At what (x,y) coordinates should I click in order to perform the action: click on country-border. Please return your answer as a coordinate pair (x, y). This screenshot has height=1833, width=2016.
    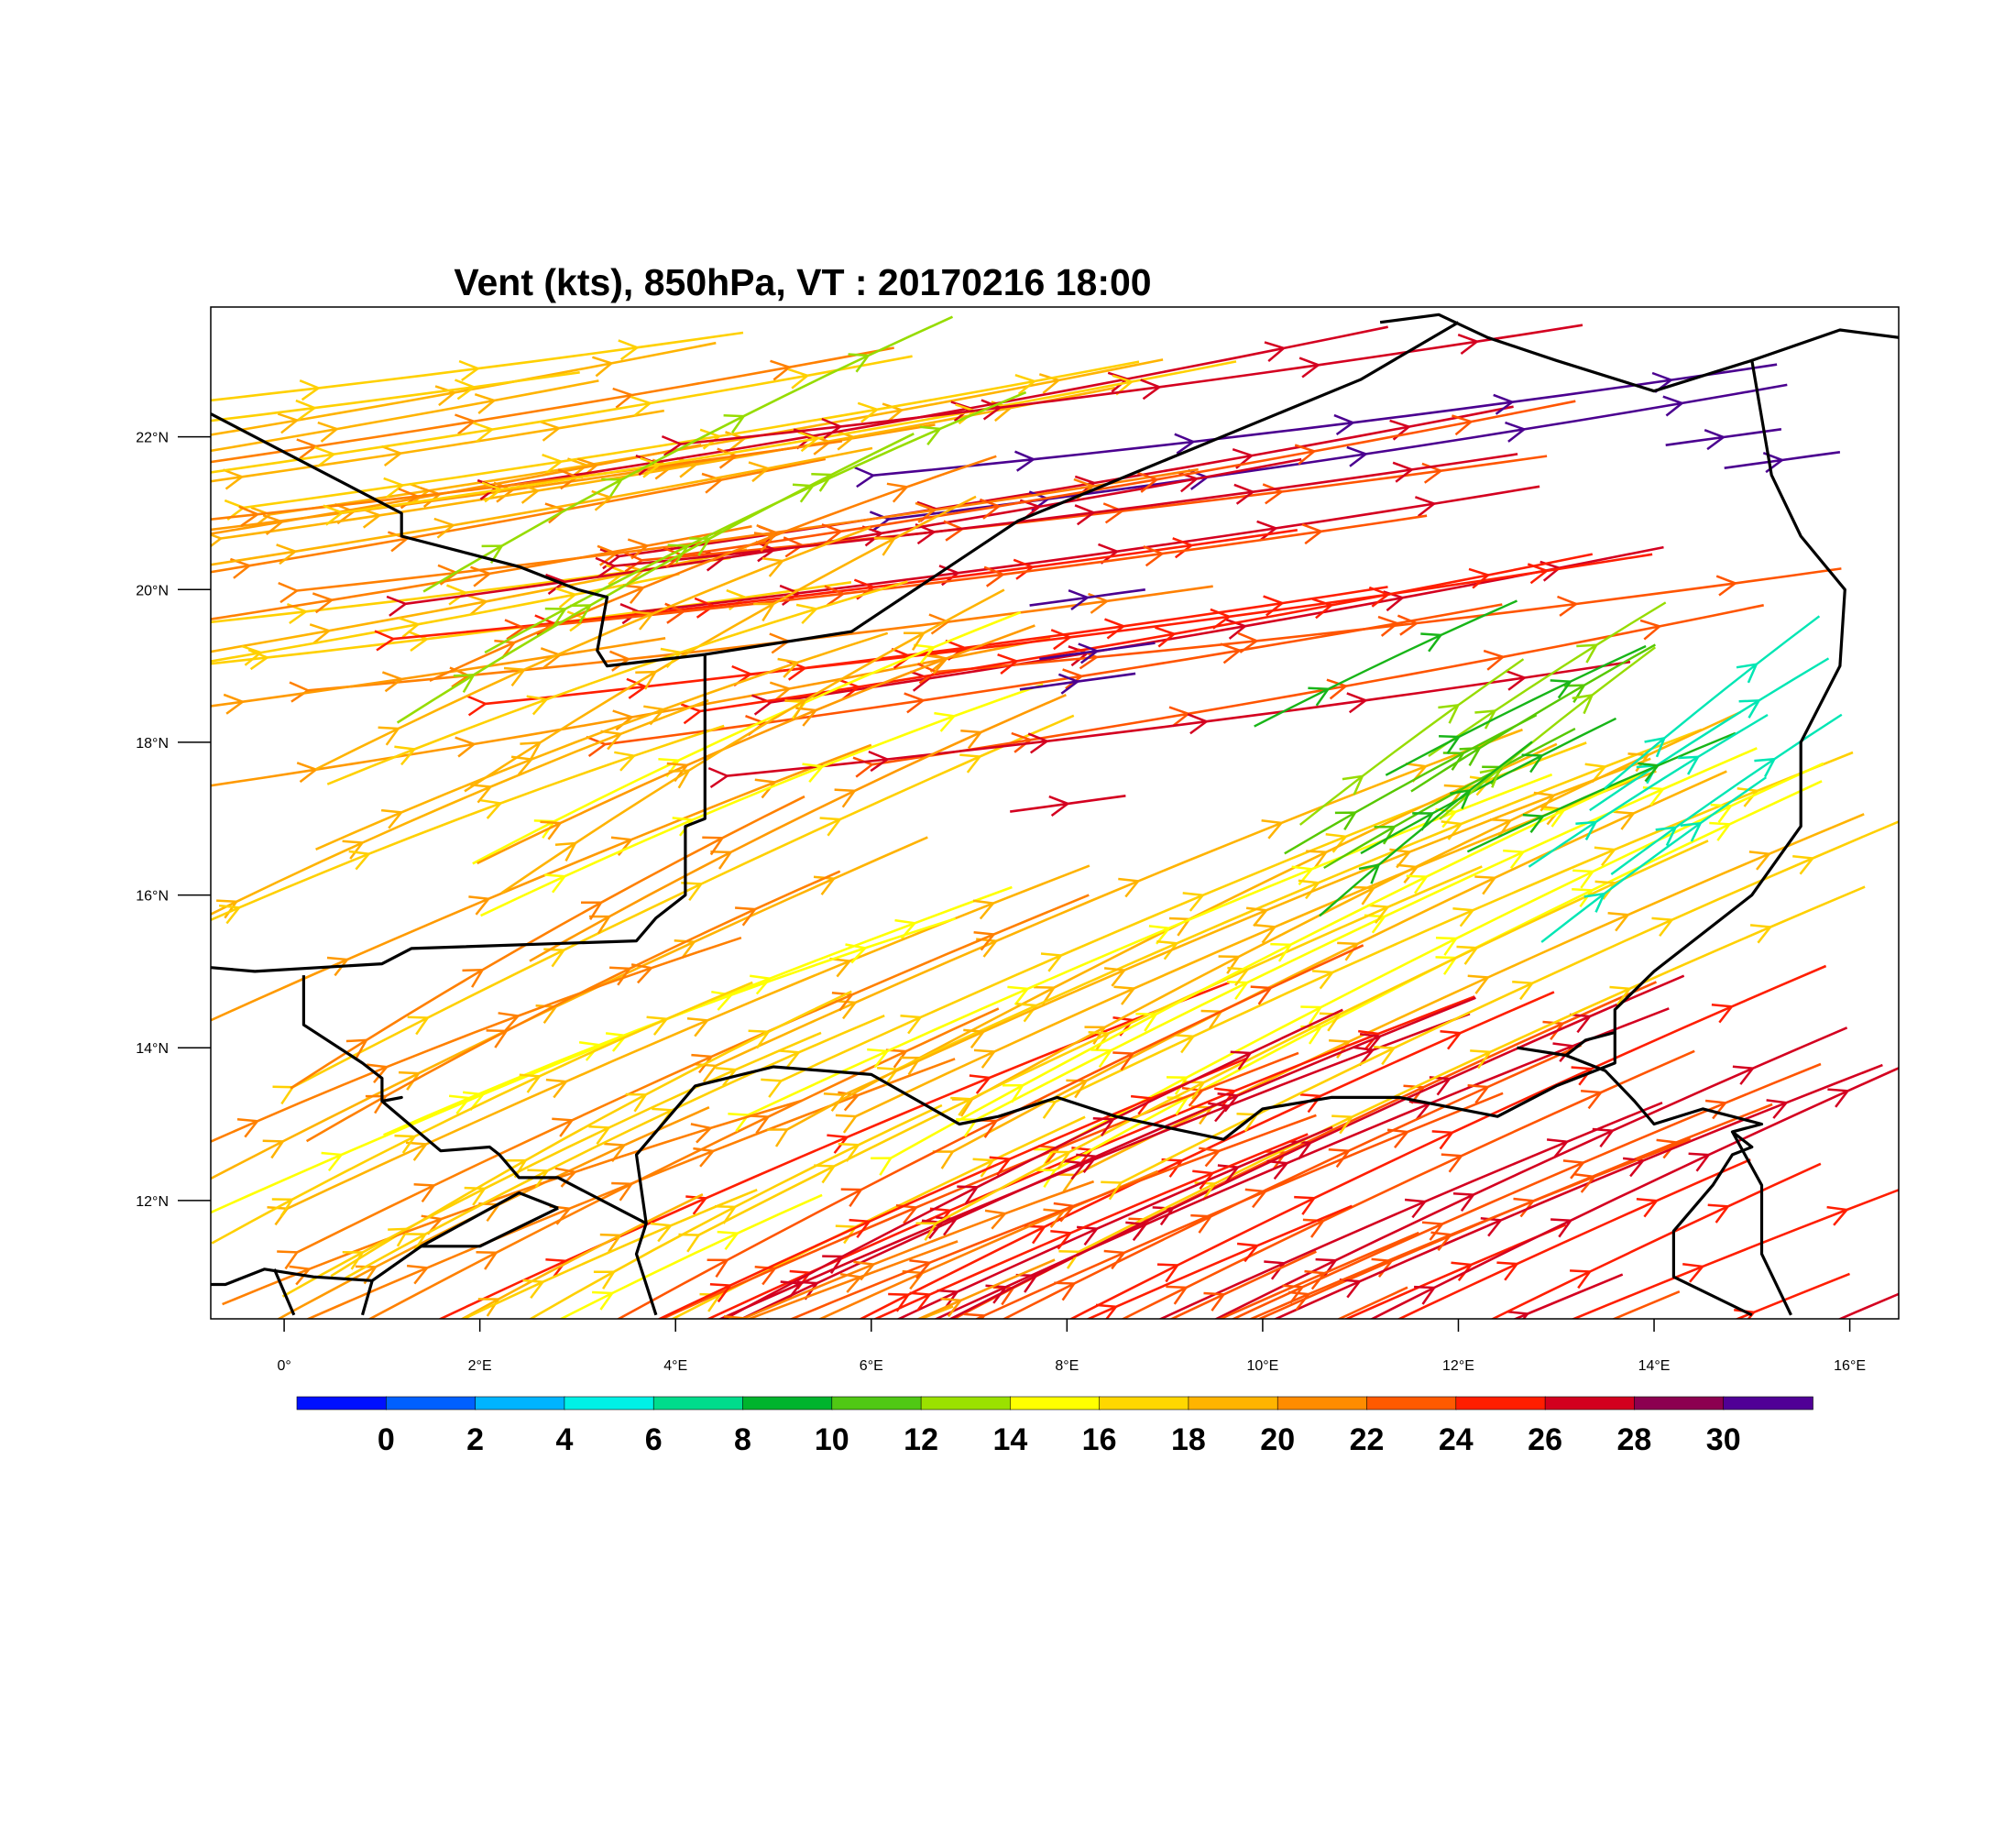
    Looking at the image, I should click on (1761, 1223).